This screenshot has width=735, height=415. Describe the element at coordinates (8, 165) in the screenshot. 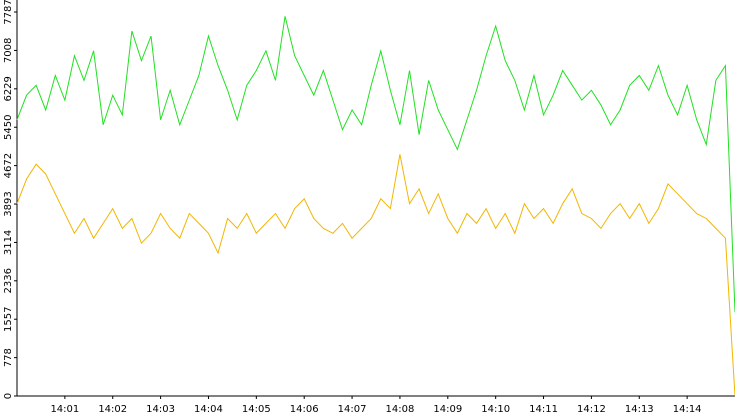

I see `y-tick-label: 4672` at that location.